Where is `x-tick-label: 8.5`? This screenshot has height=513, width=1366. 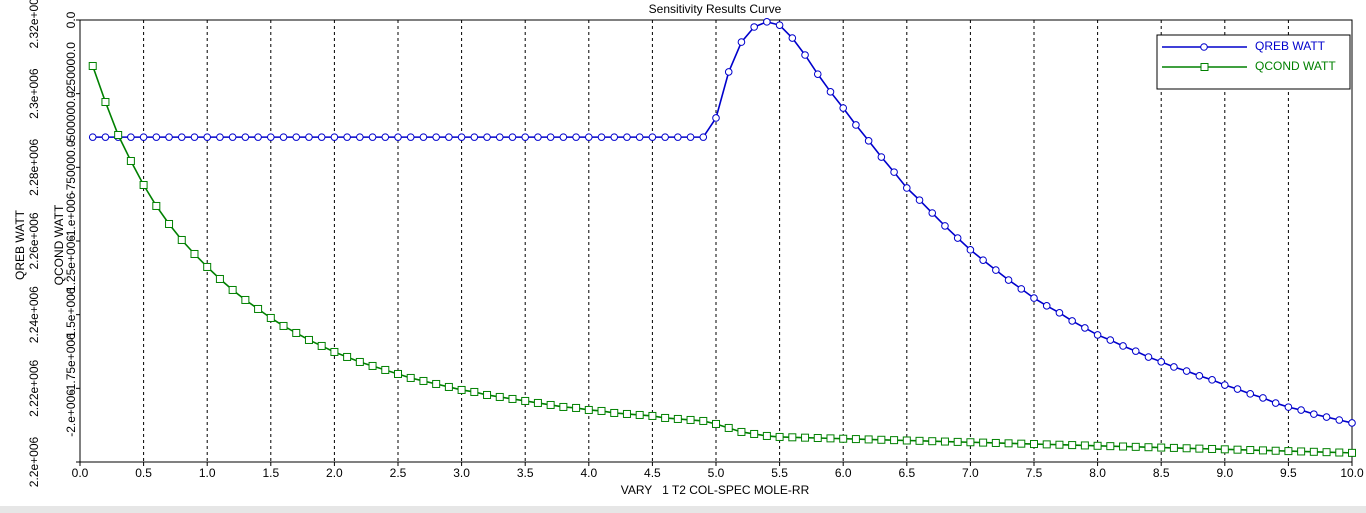 x-tick-label: 8.5 is located at coordinates (1161, 473).